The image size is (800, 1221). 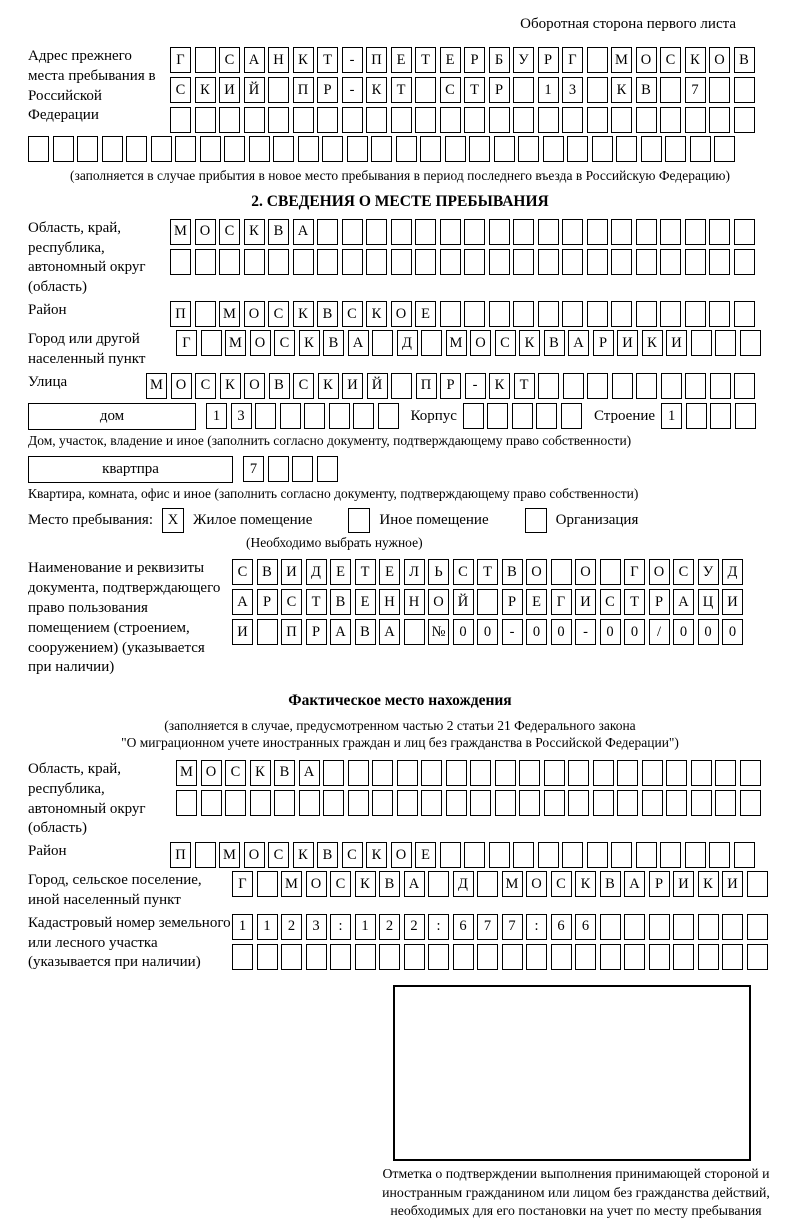 What do you see at coordinates (676, 343) in the screenshot?
I see `char-box: И` at bounding box center [676, 343].